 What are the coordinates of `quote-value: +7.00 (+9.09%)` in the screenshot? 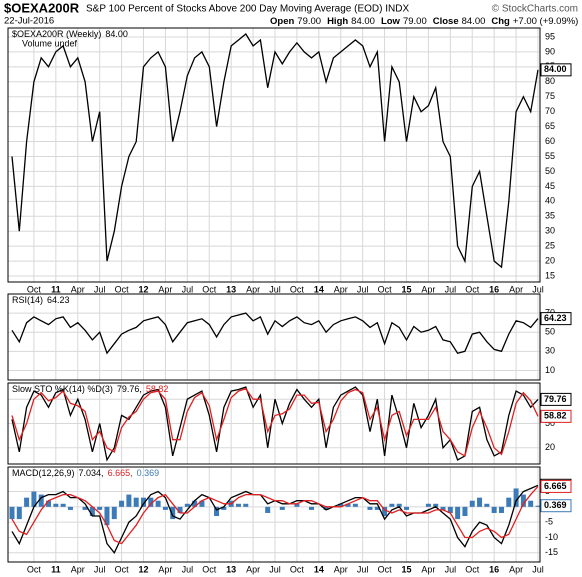 It's located at (546, 21).